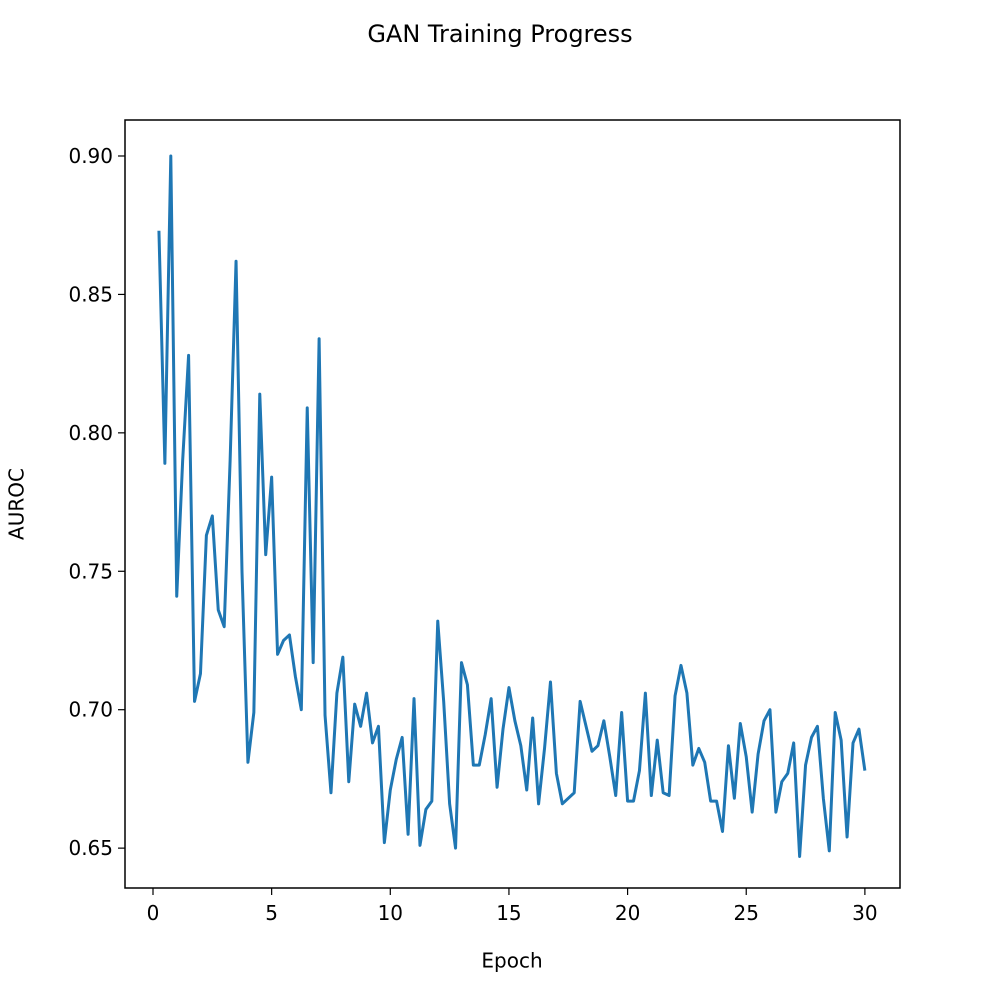 The height and width of the screenshot is (1000, 1000). I want to click on x-axis-label: Epoch, so click(511, 961).